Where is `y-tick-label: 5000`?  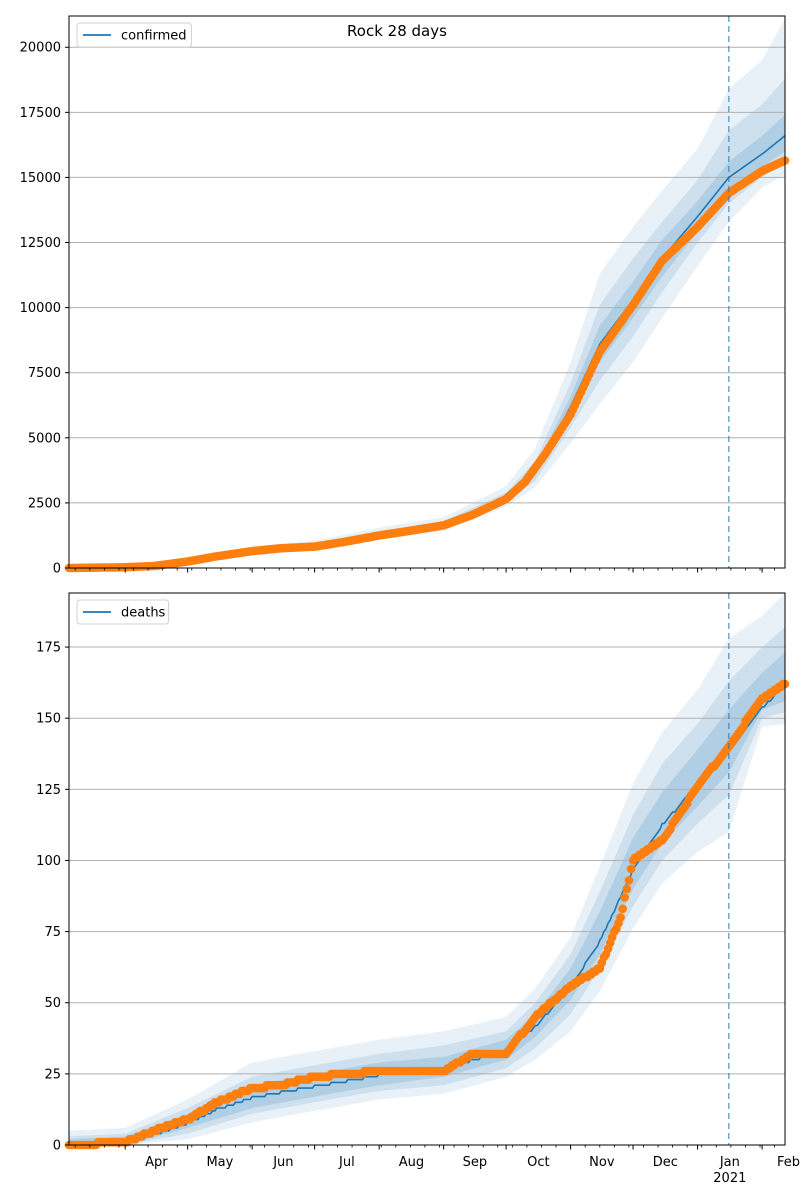
y-tick-label: 5000 is located at coordinates (44, 438).